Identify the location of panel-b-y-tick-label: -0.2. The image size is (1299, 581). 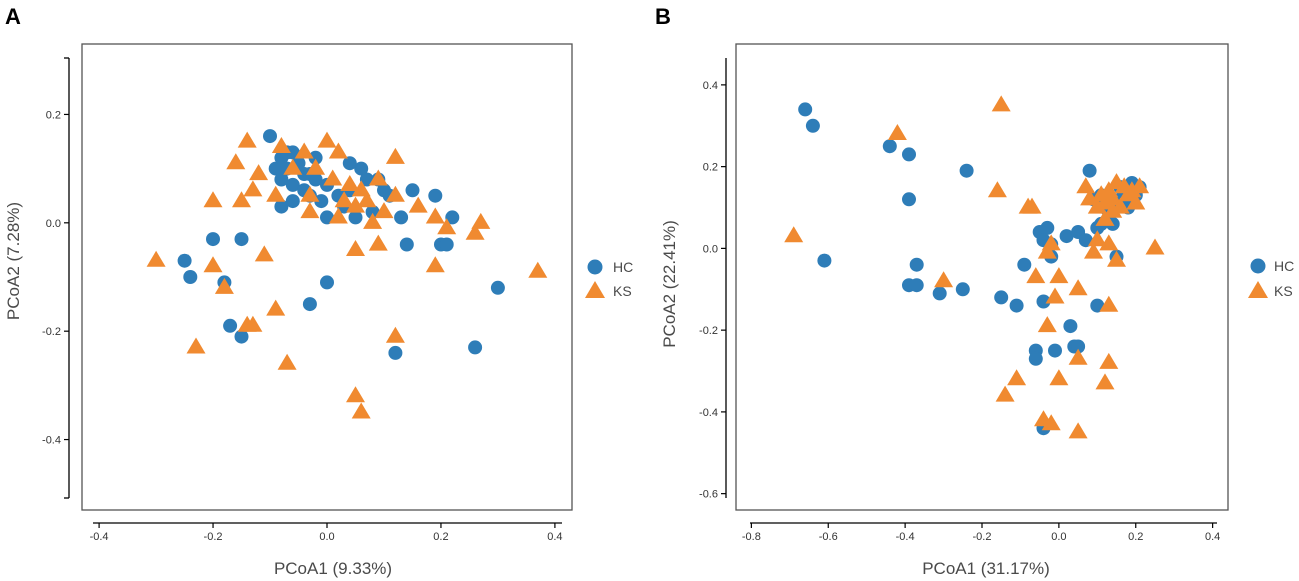
(708, 331).